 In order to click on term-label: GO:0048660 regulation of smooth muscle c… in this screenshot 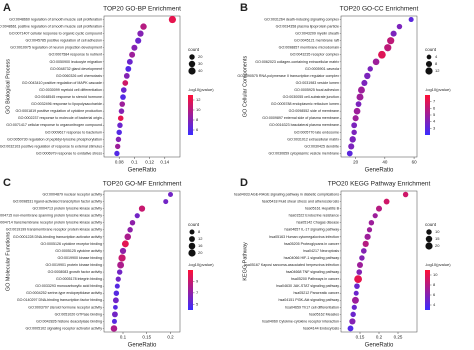, I will do `click(55, 19)`.